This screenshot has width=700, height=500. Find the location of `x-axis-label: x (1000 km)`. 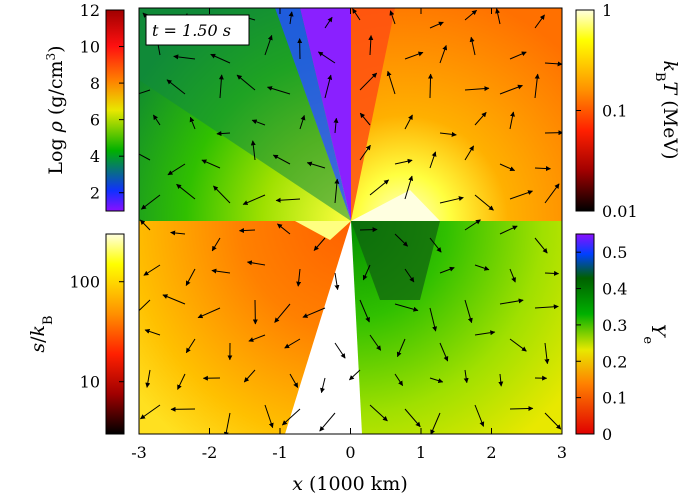

x-axis-label: x (1000 km) is located at coordinates (350, 484).